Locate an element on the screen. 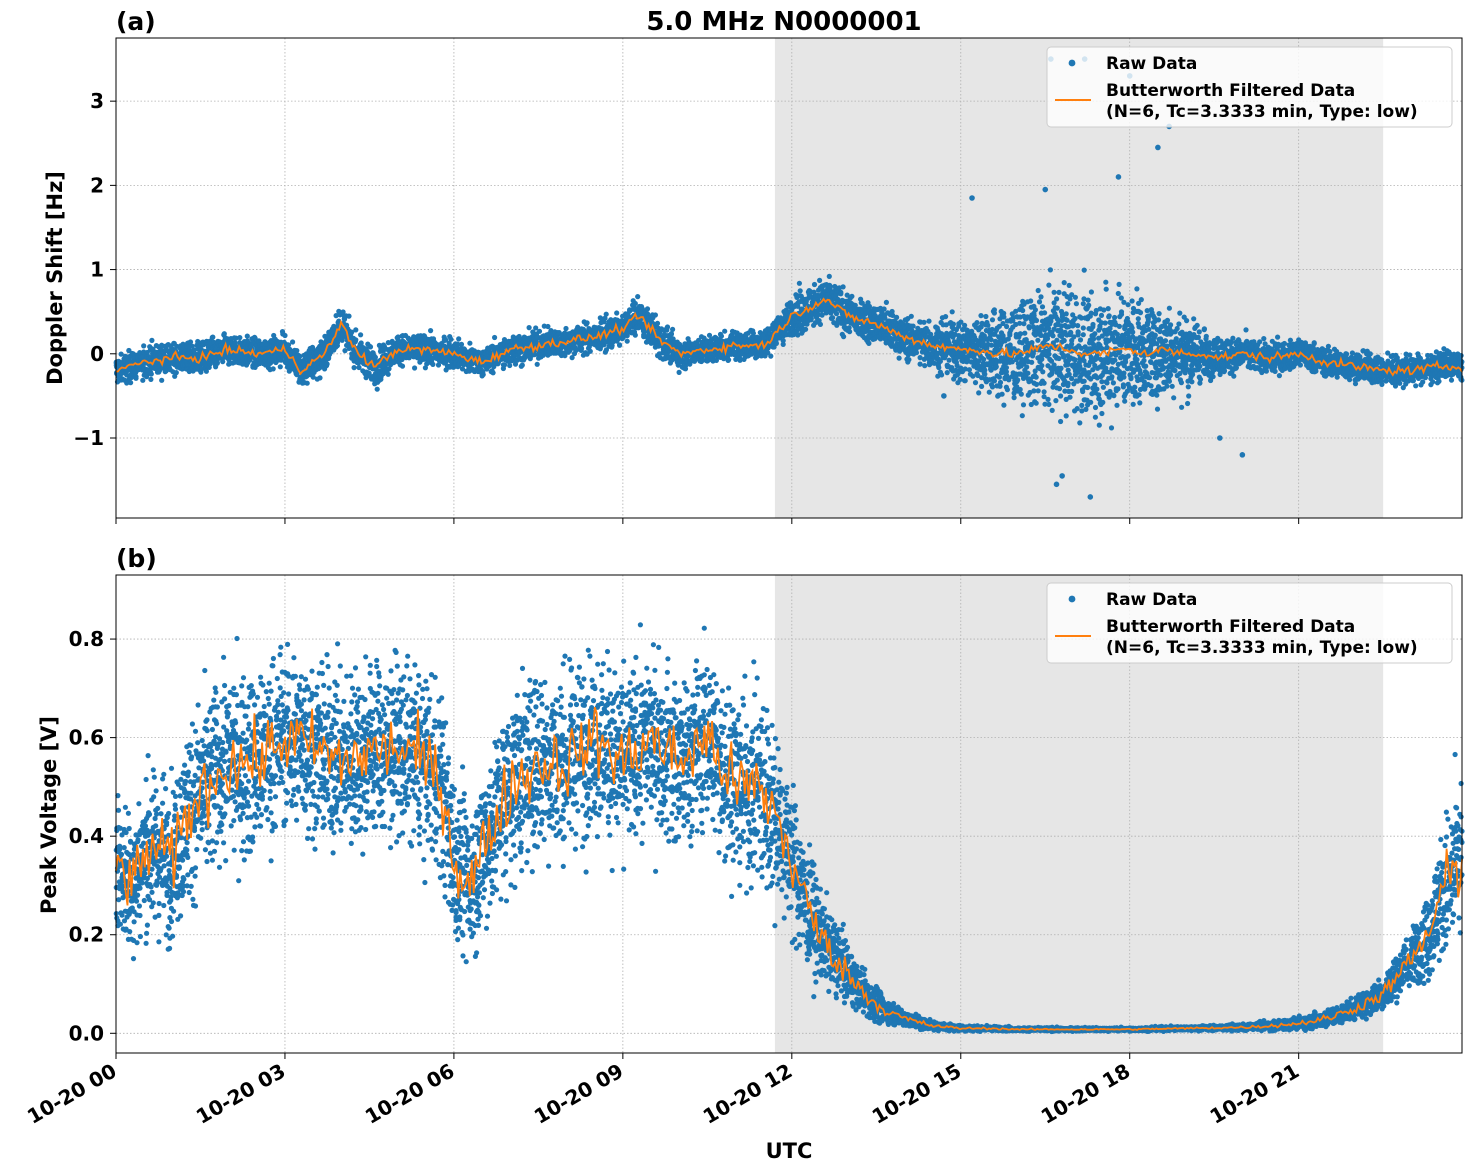  figure-title: 5.0 MHz N0000001 is located at coordinates (783, 22).